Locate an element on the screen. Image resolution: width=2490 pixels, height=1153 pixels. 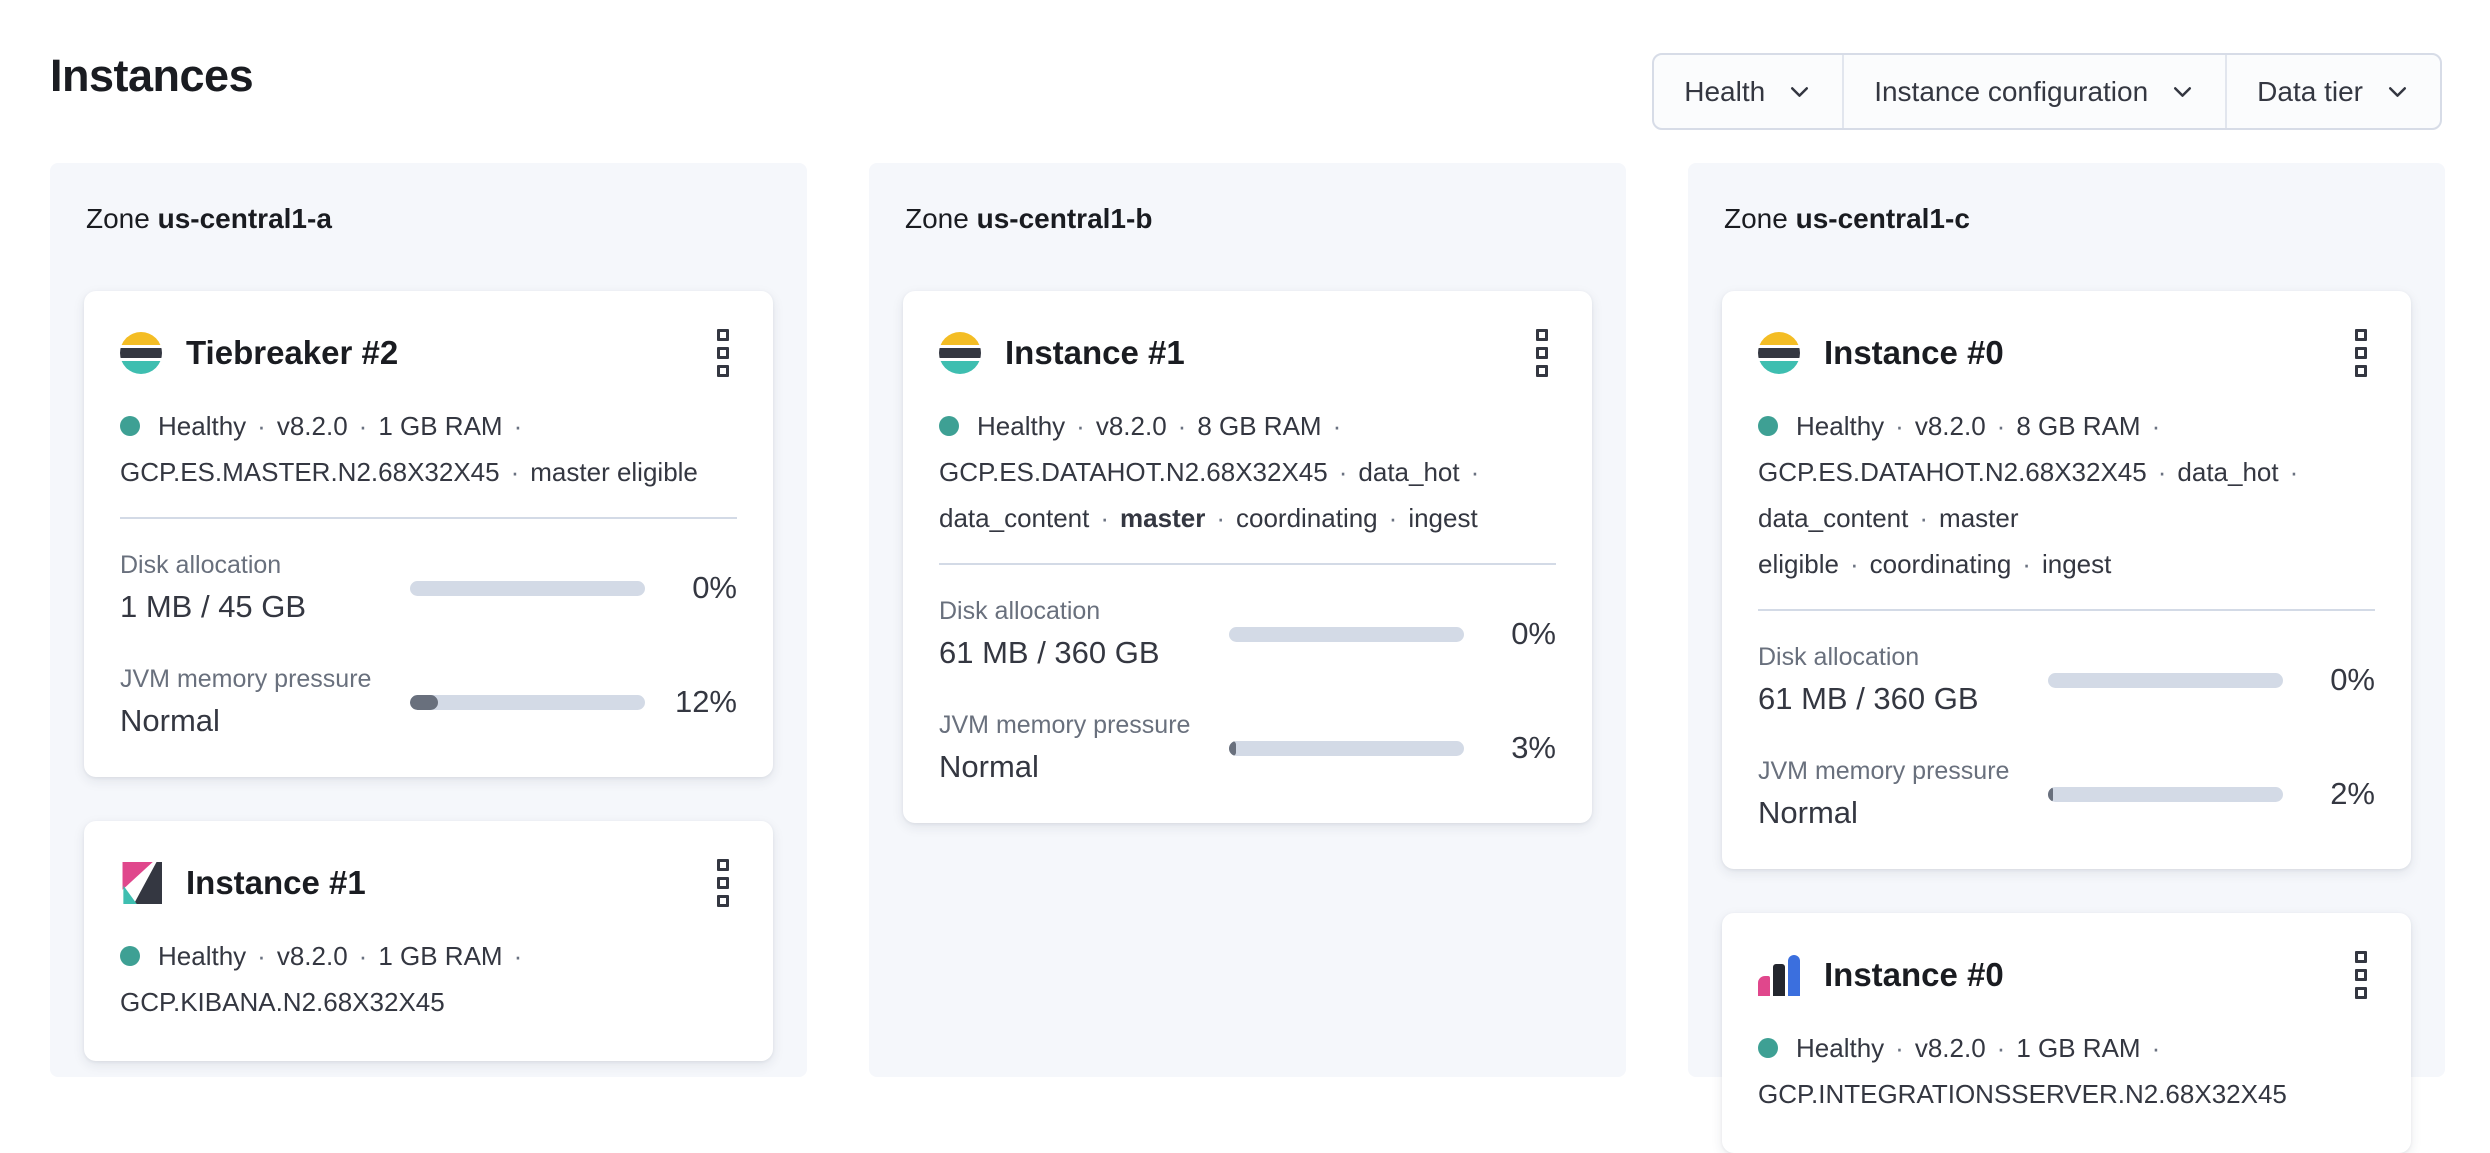
metric-row: Disk allocation 61 MB / 360 GB 0% is located at coordinates (2066, 680).